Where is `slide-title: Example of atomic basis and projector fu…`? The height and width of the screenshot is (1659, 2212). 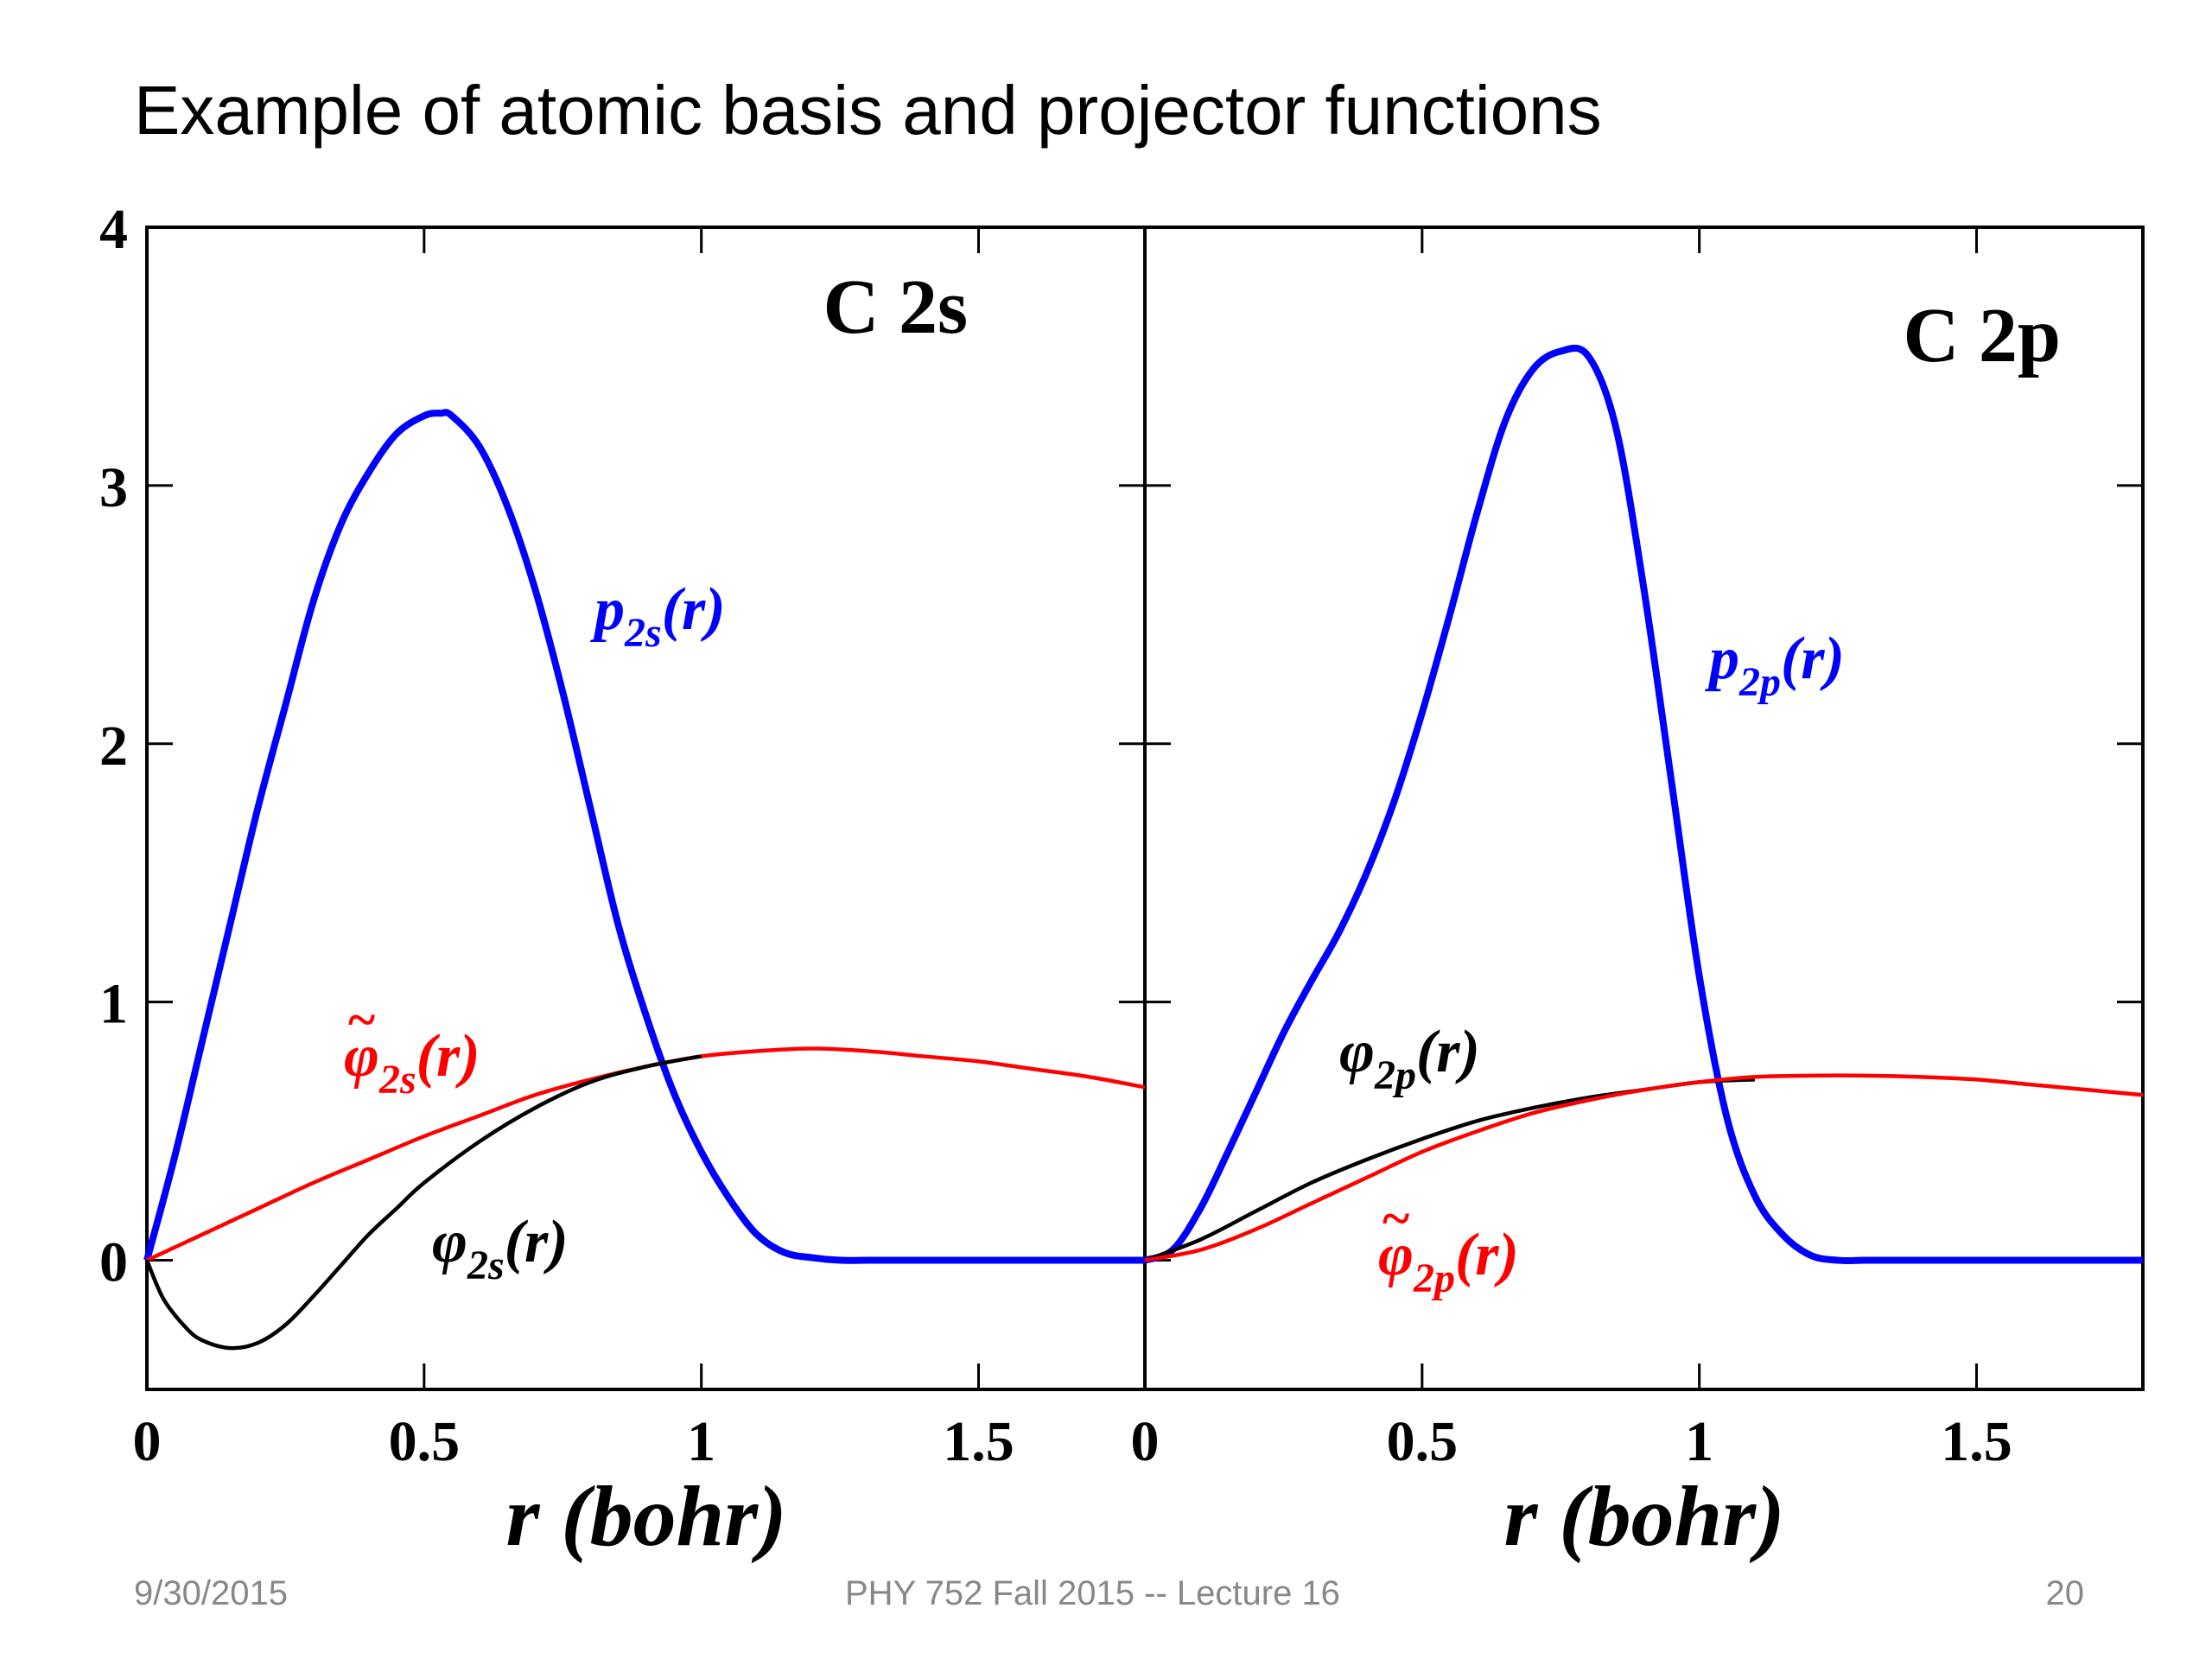 slide-title: Example of atomic basis and projector fu… is located at coordinates (868, 110).